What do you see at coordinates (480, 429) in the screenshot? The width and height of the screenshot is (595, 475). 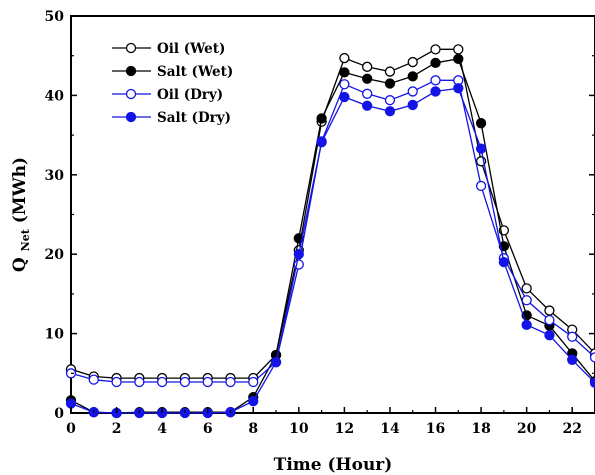 I see `x-tick-label: 18` at bounding box center [480, 429].